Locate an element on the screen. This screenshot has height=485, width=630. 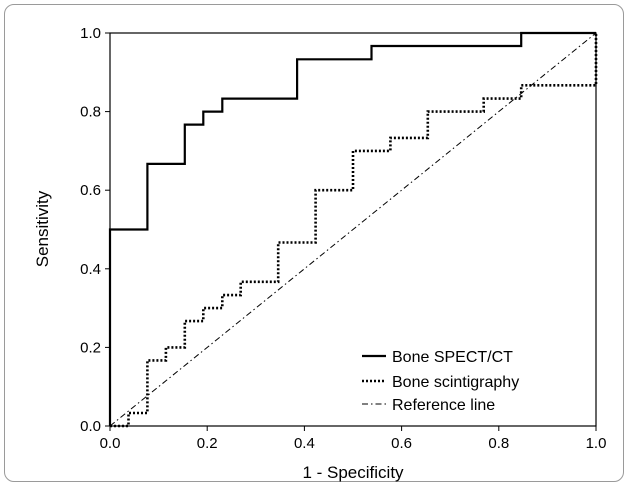
x-tick-label: 0.8 is located at coordinates (498, 443).